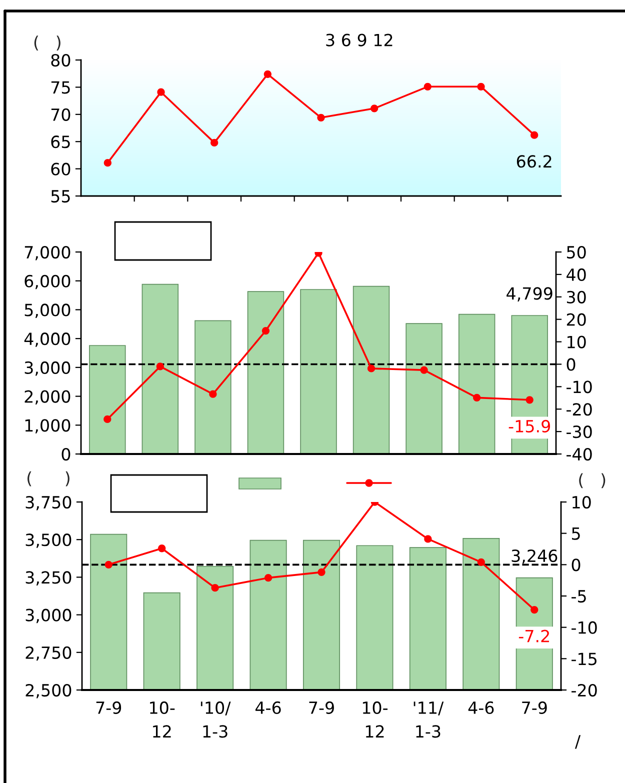  I want to click on y-tick-label: 2,750, so click(49, 653).